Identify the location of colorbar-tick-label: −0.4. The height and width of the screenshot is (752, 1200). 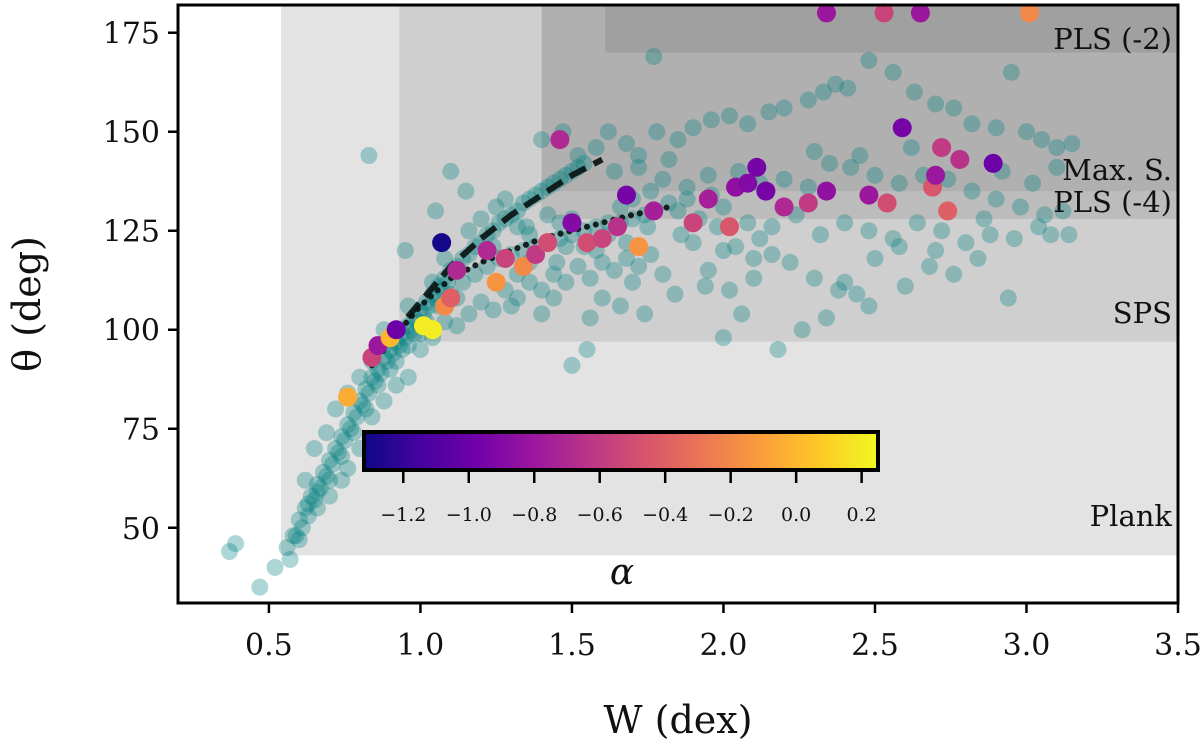
(665, 515).